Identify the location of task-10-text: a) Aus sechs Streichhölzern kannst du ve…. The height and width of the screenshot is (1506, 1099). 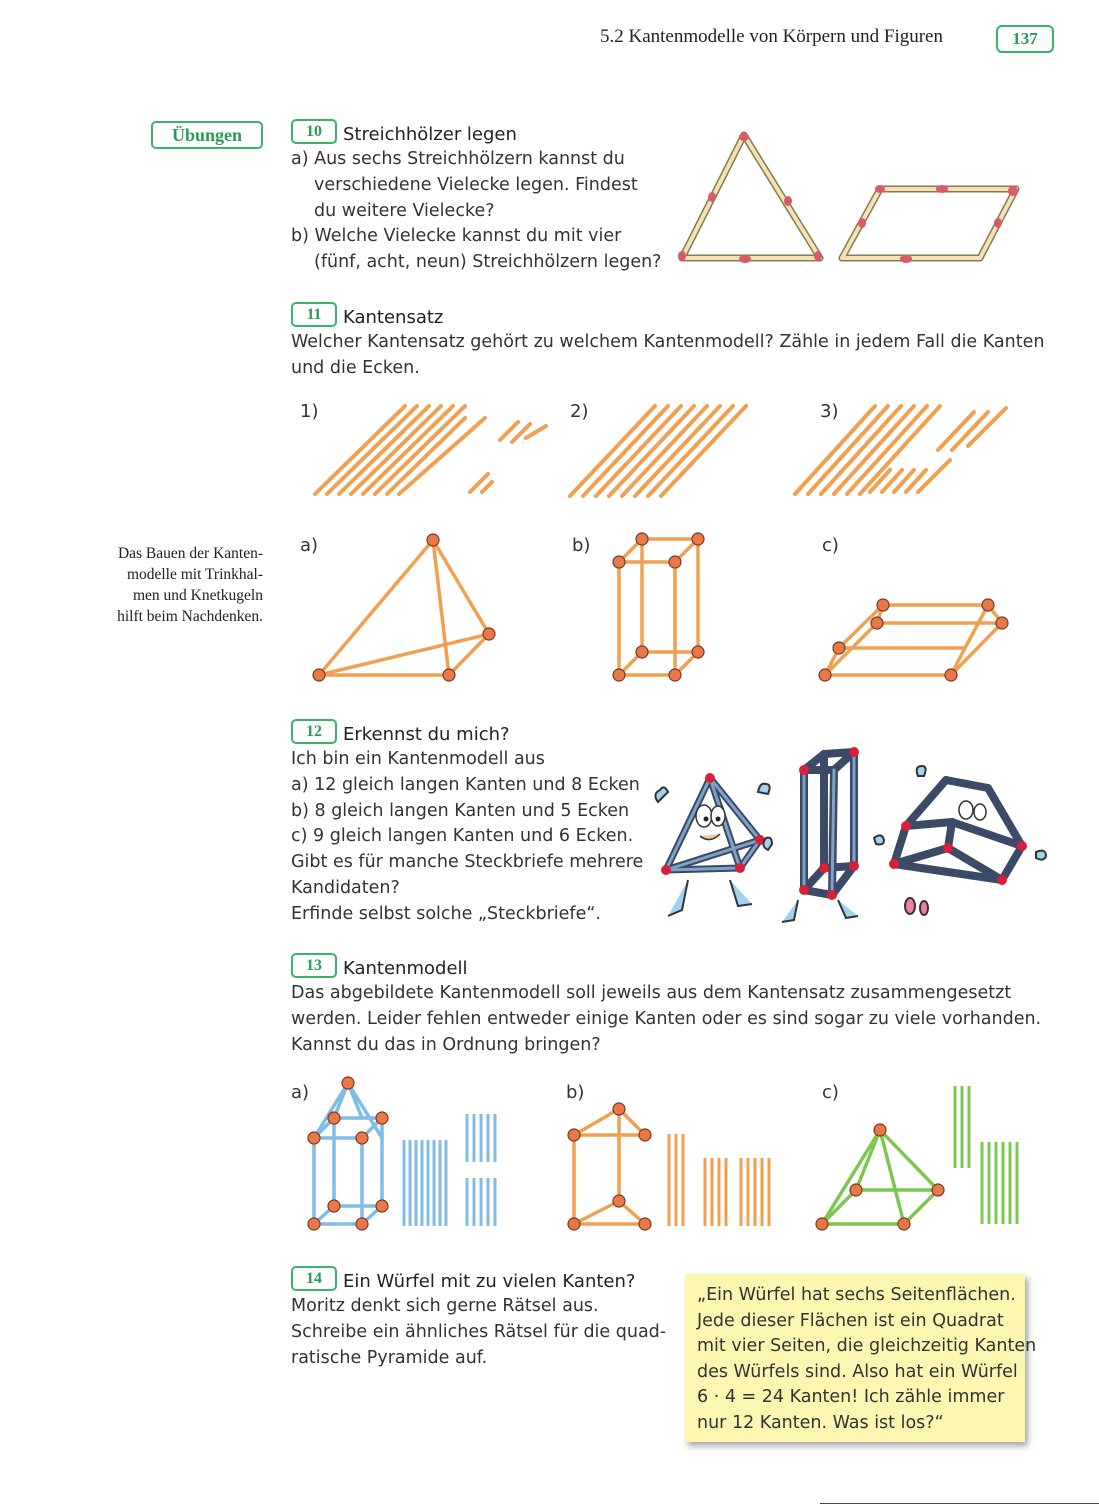
(476, 211).